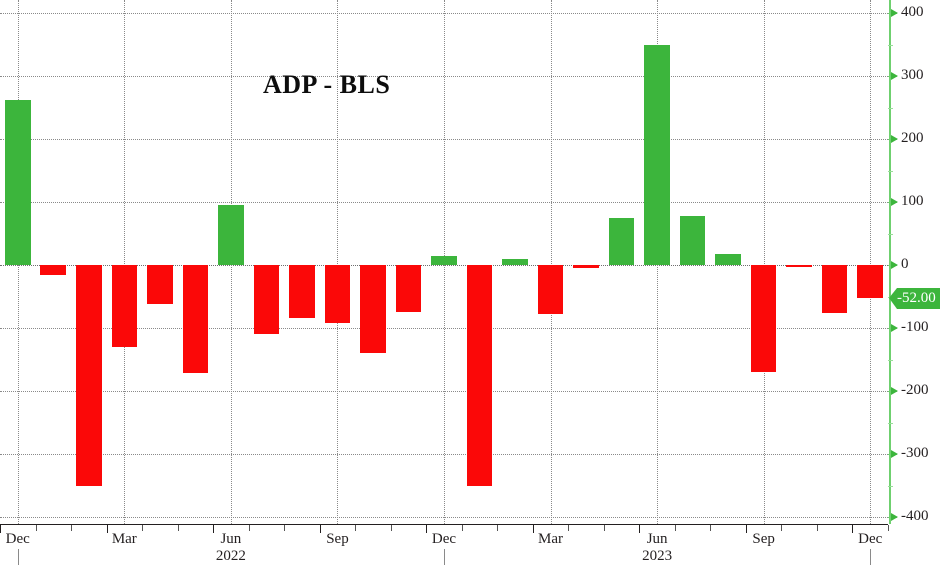  What do you see at coordinates (912, 138) in the screenshot?
I see `y-tick-label: 200` at bounding box center [912, 138].